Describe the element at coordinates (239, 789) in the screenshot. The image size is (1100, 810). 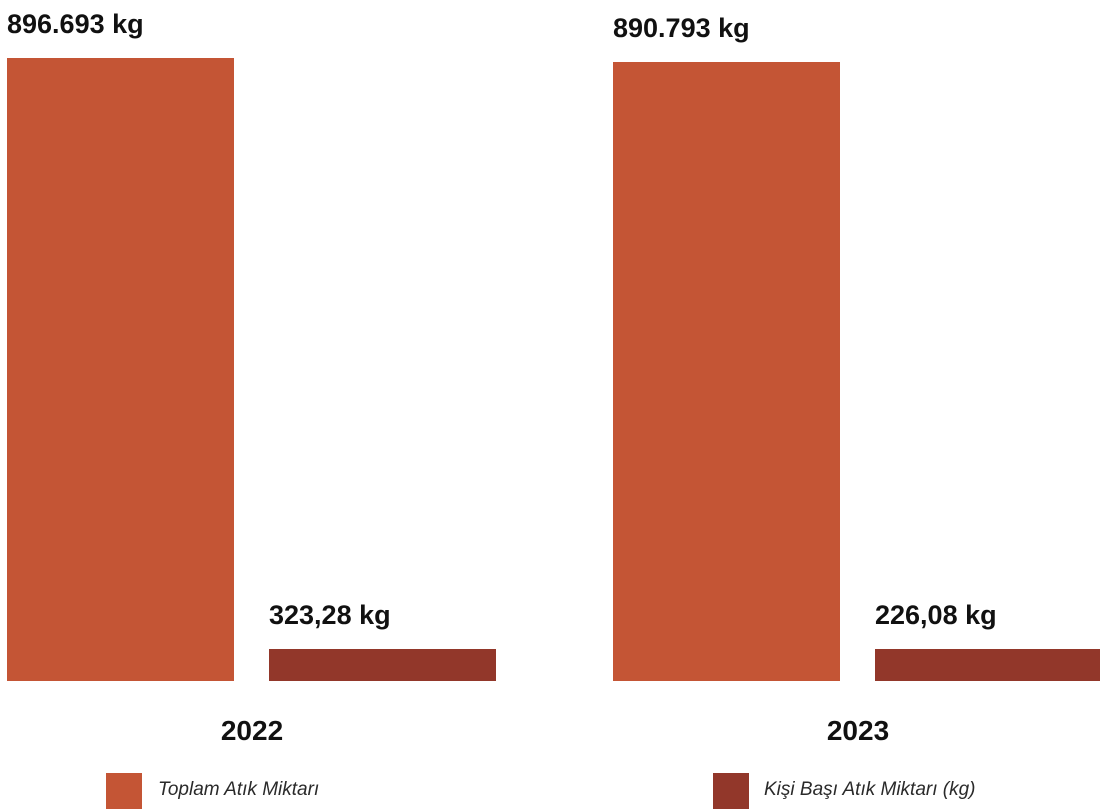
I see `legend-label-total: Toplam Atık Miktarı` at that location.